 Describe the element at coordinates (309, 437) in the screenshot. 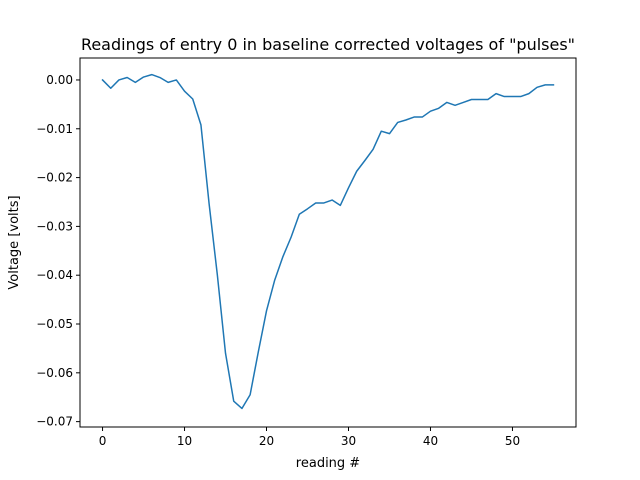

I see `x-axis: 0 10 20 30 40 50` at that location.